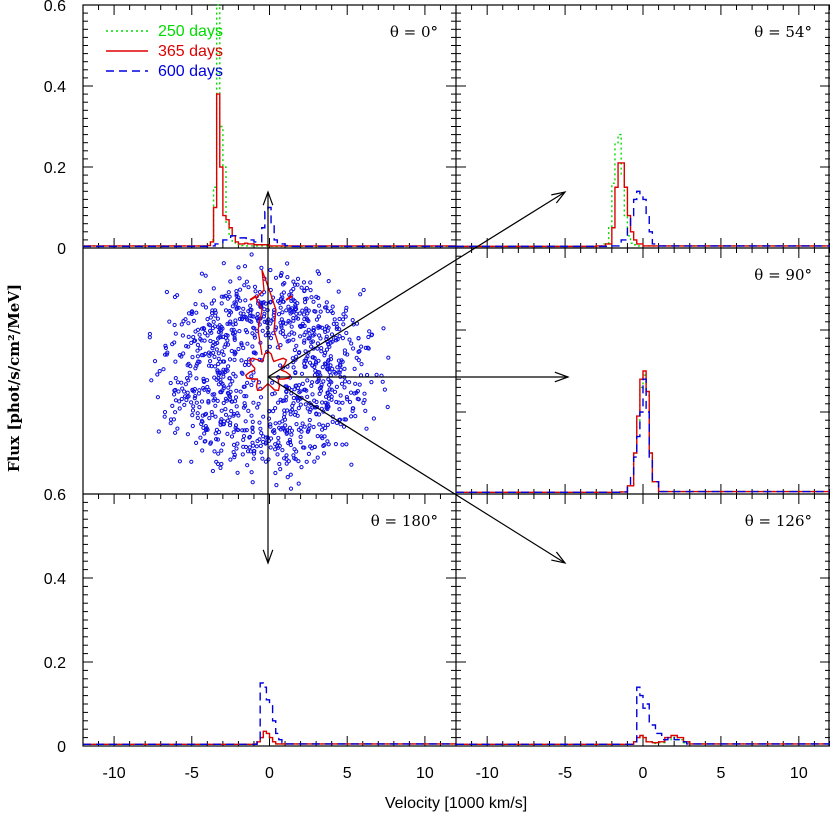  Describe the element at coordinates (55, 579) in the screenshot. I see `y-tick-label: 0.4` at that location.